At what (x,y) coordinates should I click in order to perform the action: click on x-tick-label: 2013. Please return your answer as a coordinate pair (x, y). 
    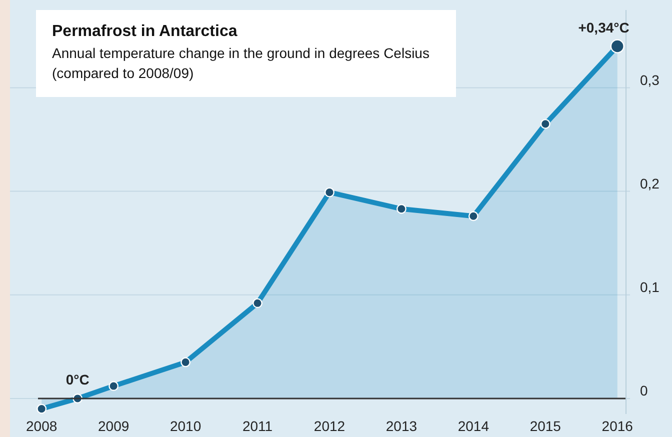
    Looking at the image, I should click on (402, 426).